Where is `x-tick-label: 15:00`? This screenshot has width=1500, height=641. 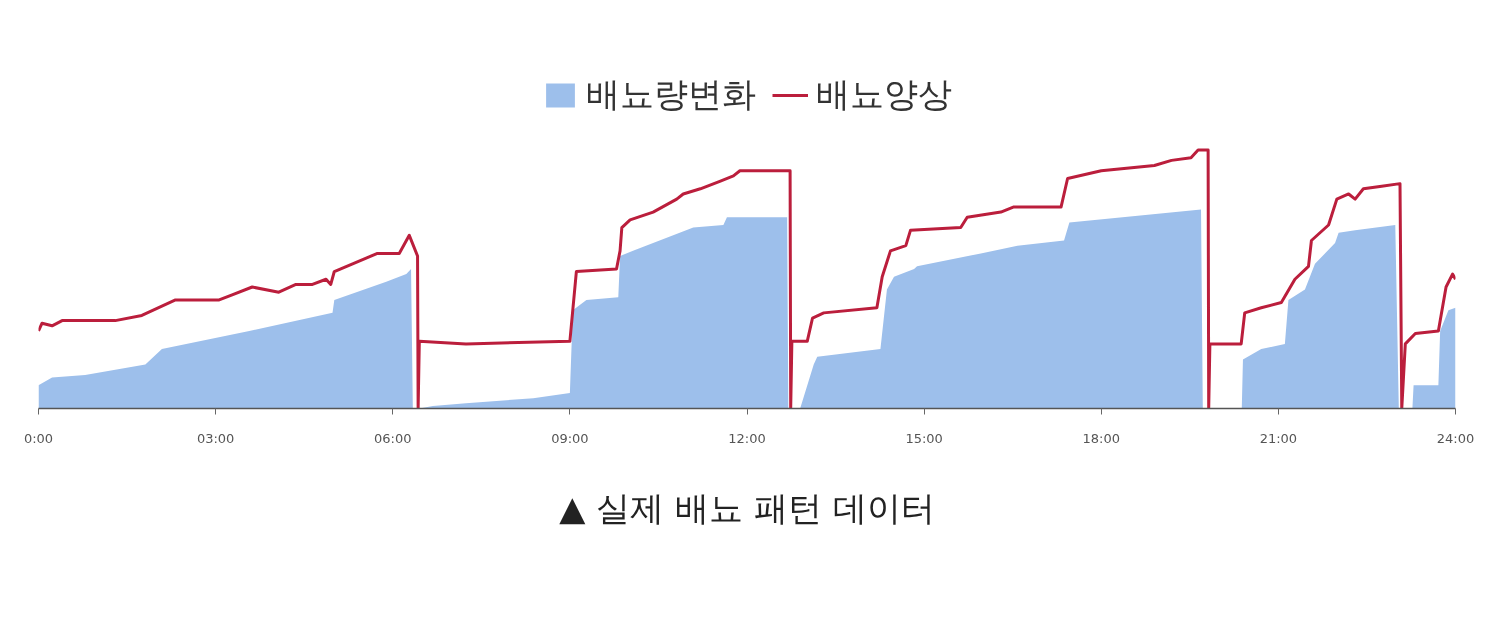
x-tick-label: 15:00 is located at coordinates (924, 438).